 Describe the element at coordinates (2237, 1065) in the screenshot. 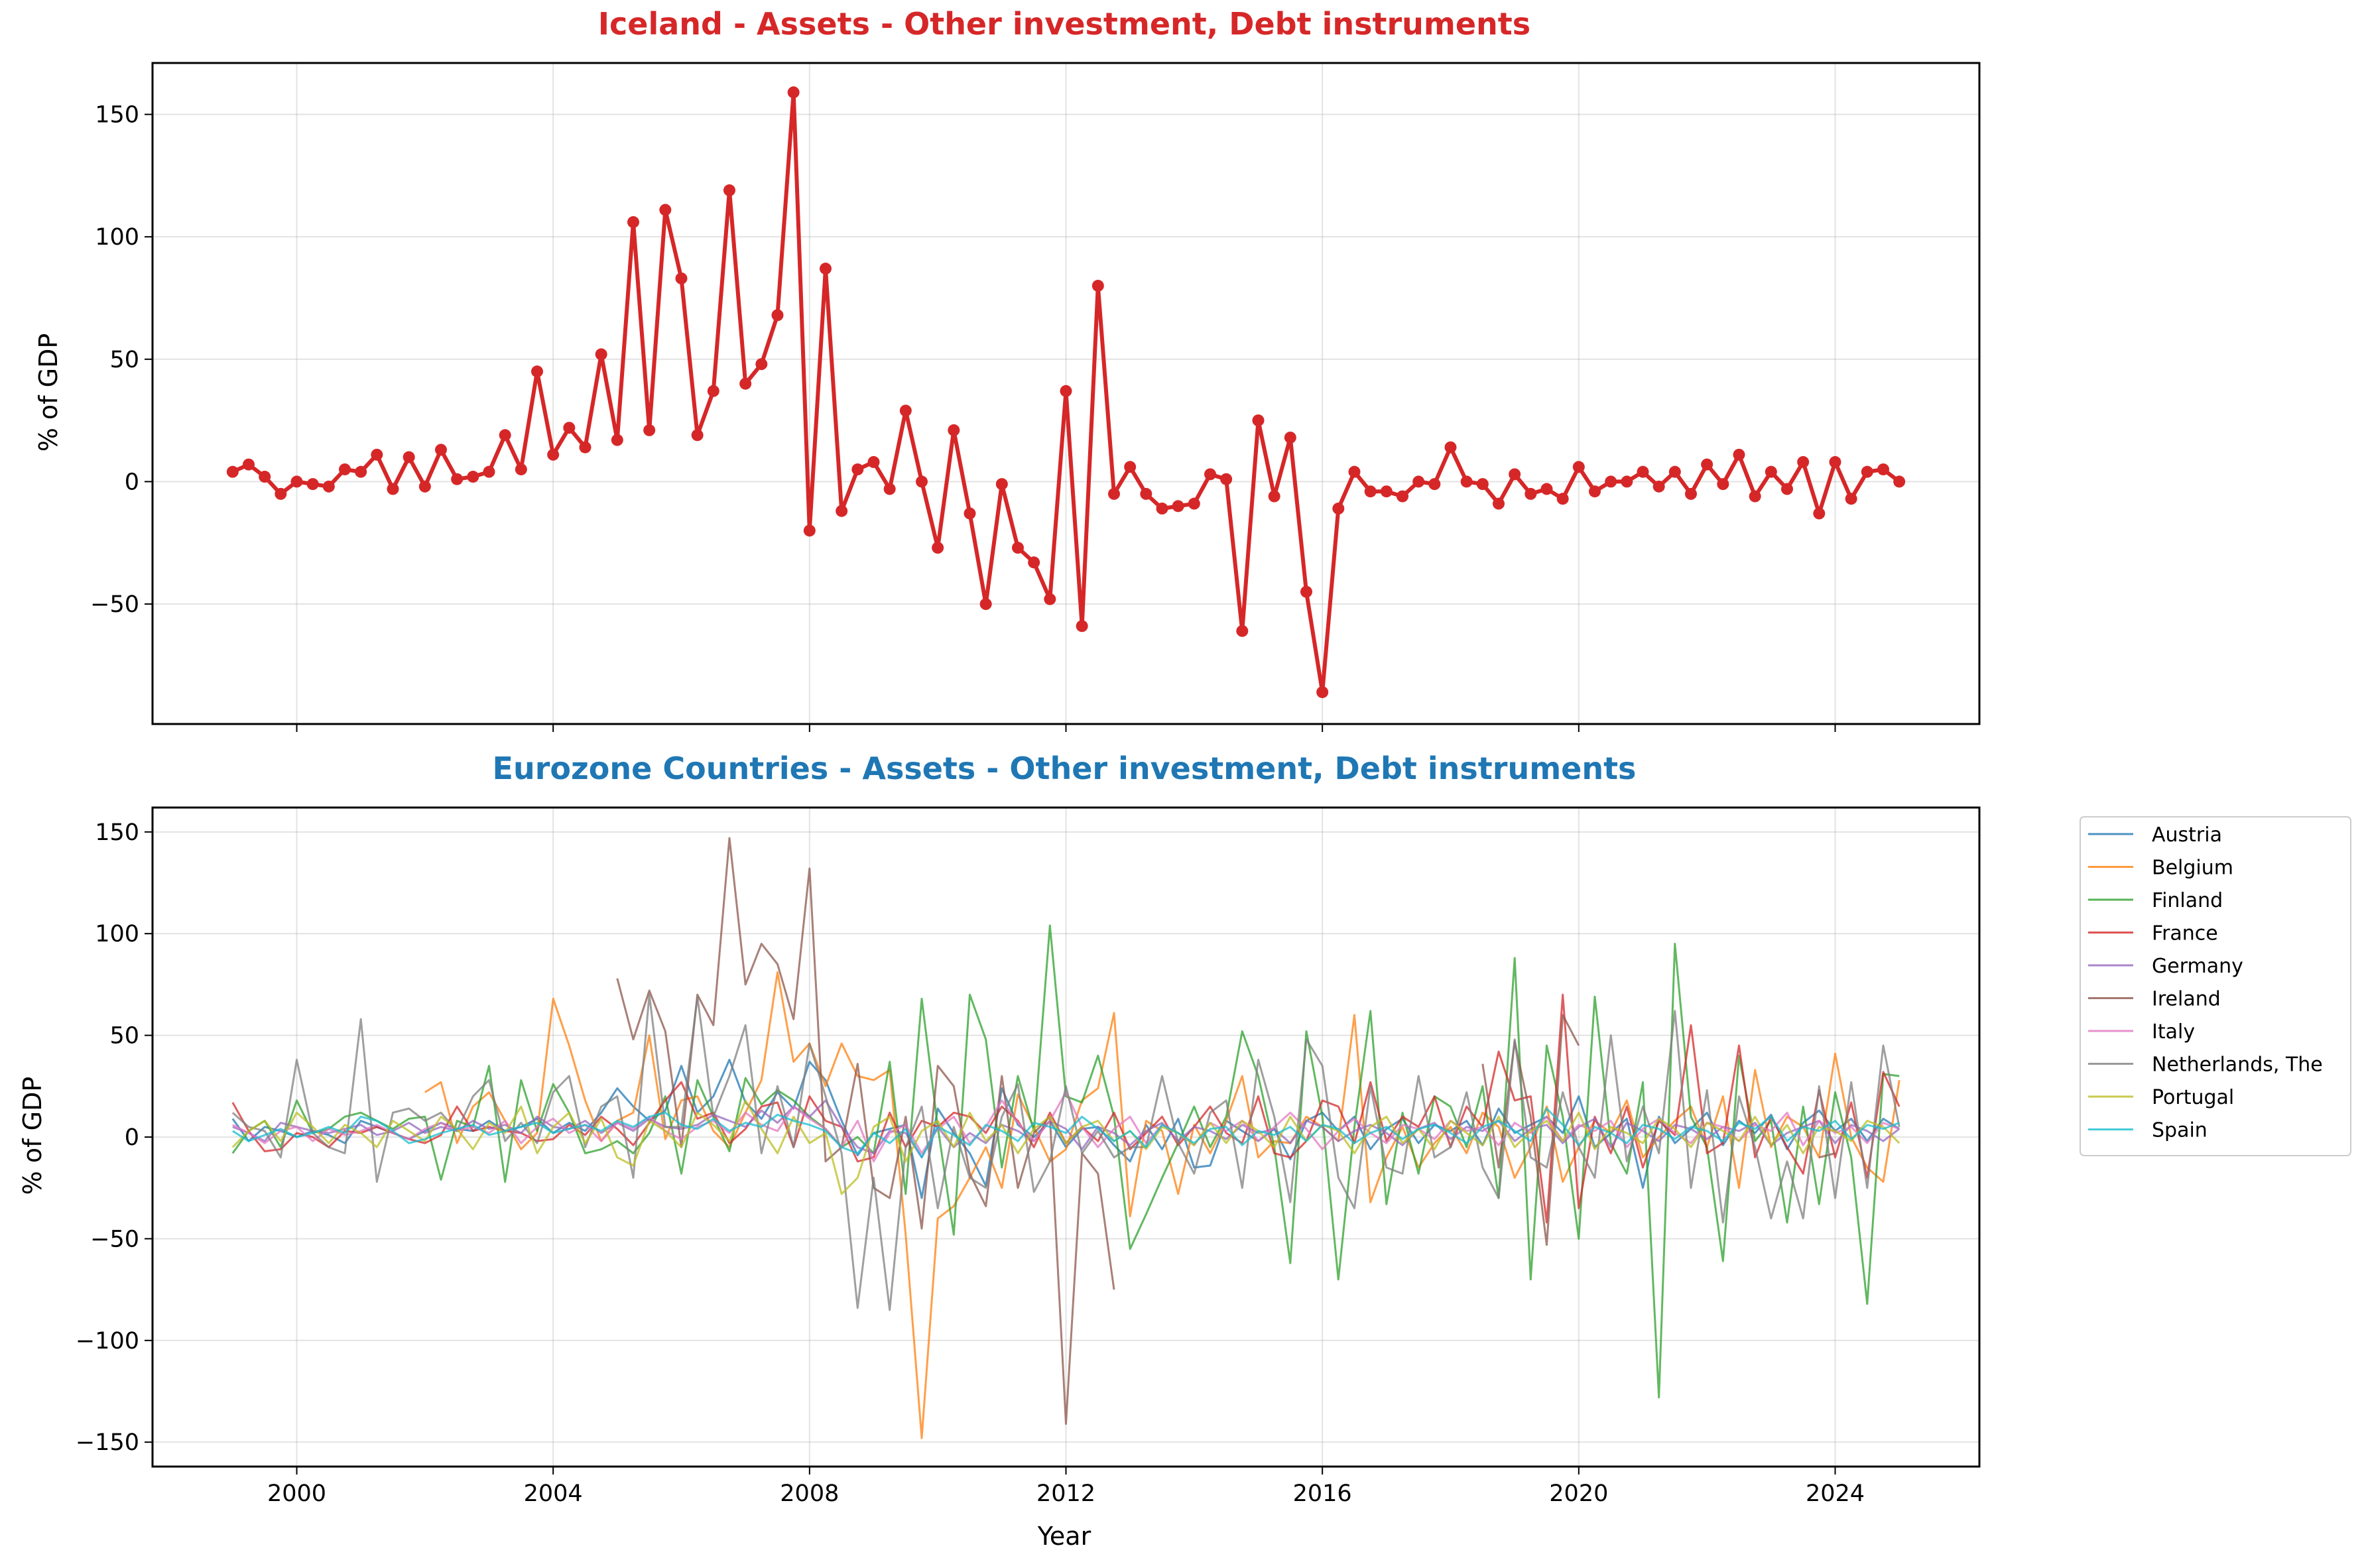

I see `legend-label-netherlands-the: Netherlands, The` at that location.